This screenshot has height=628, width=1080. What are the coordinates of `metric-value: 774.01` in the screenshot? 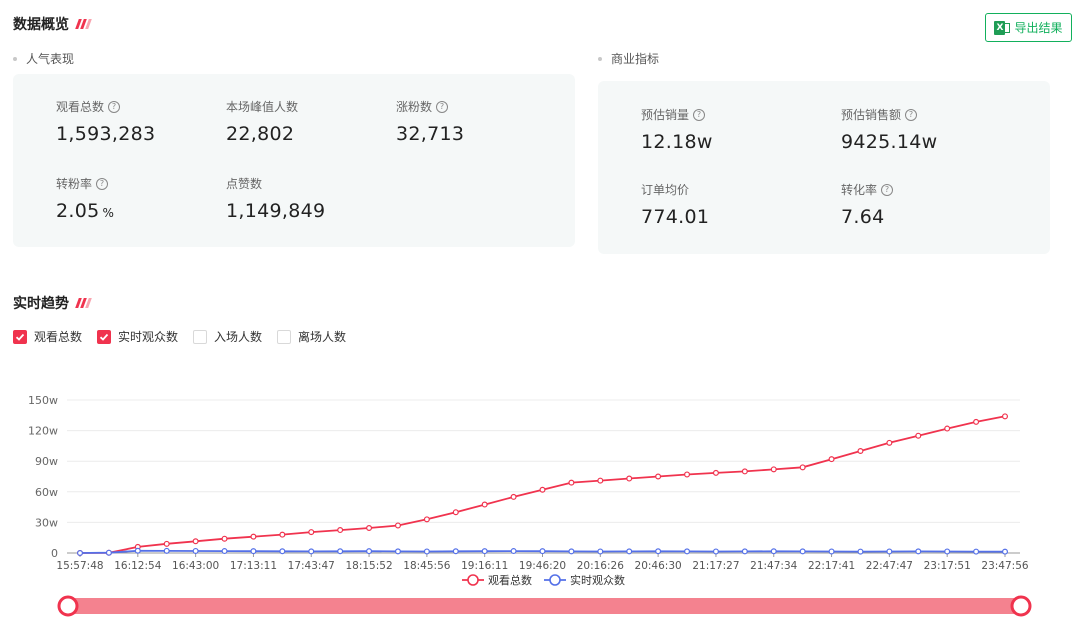 It's located at (675, 217).